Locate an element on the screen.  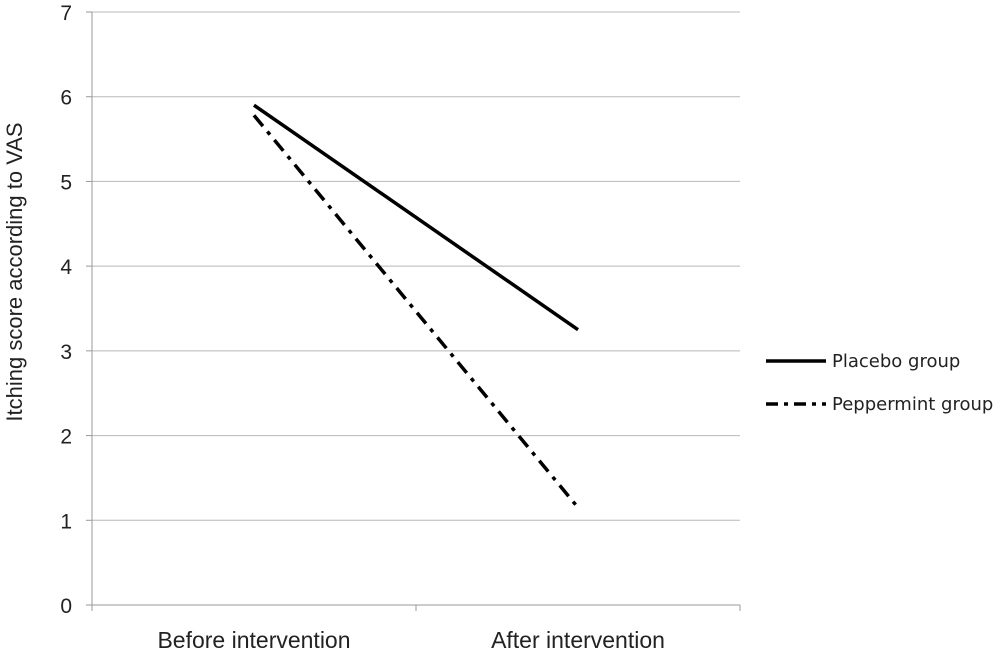
y-tick-label: 1 is located at coordinates (66, 521).